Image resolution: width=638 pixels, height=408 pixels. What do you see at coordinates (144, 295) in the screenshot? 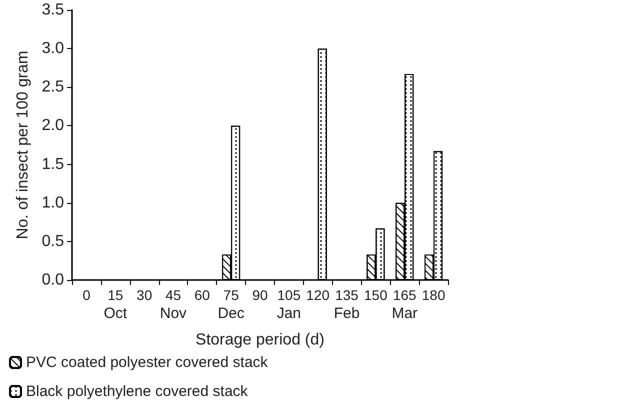
I see `x-tick-label: 30` at bounding box center [144, 295].